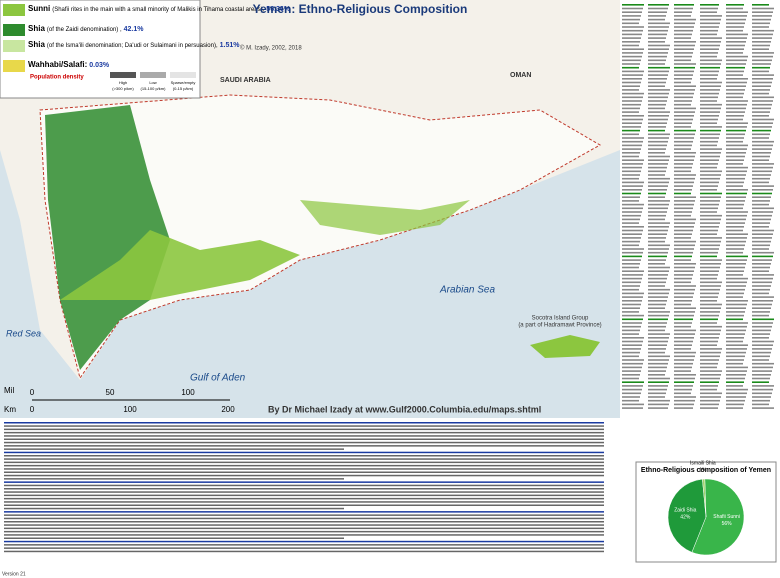 This screenshot has width=780, height=578. What do you see at coordinates (180, 265) in the screenshot?
I see `sunni-area` at bounding box center [180, 265].